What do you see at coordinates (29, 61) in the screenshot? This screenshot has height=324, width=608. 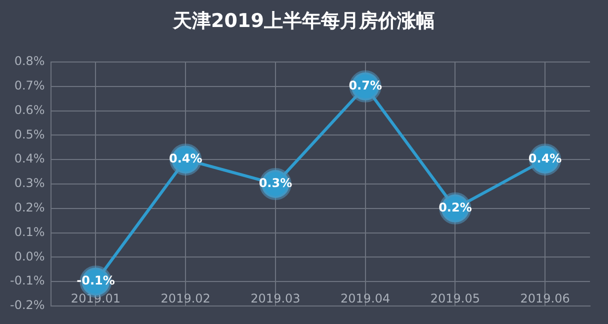 I see `y-tick-label: 0.8%` at bounding box center [29, 61].